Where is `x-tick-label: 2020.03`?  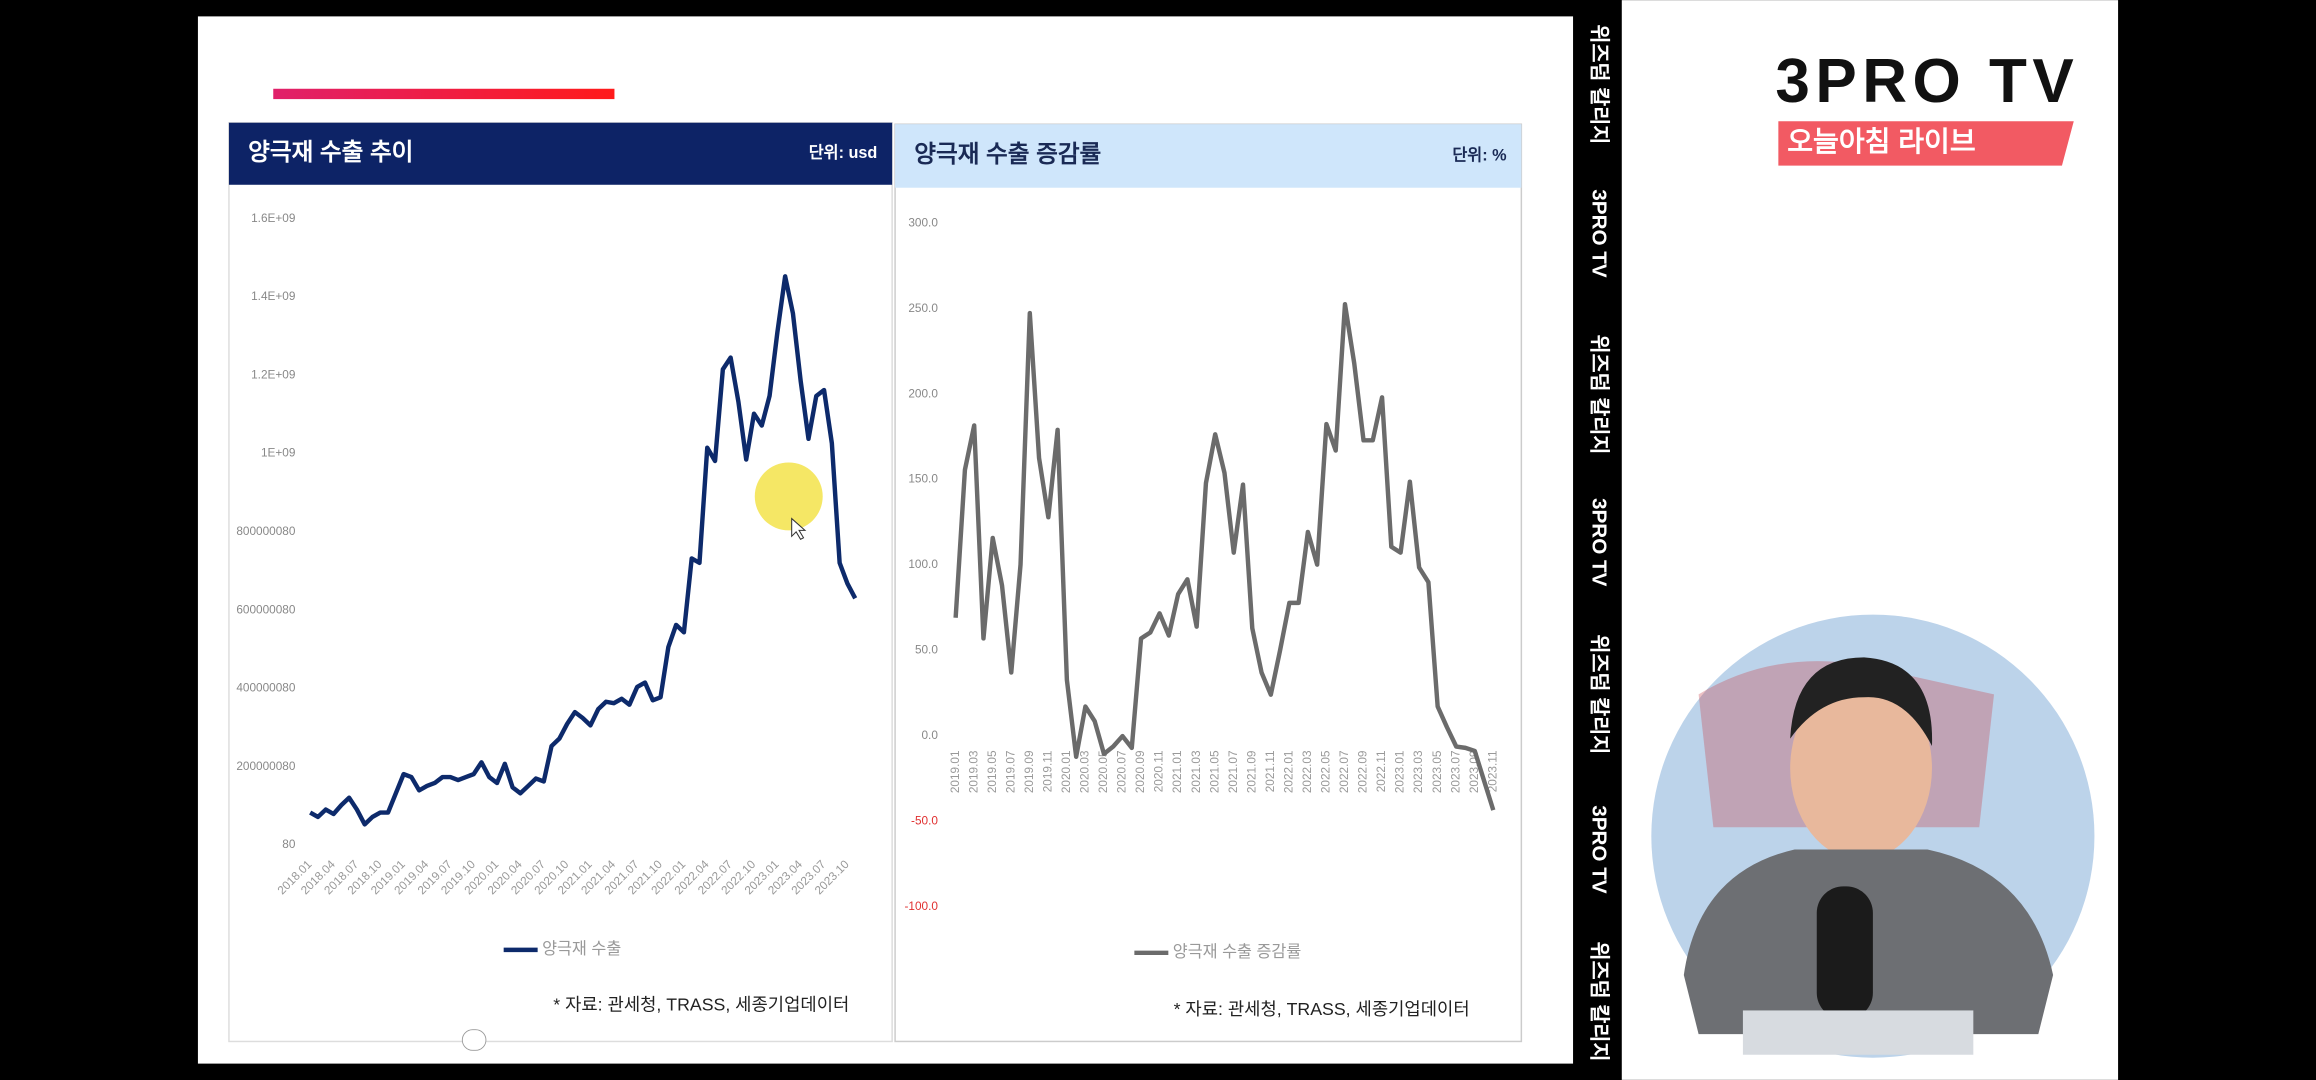
x-tick-label: 2020.03 is located at coordinates (1085, 771).